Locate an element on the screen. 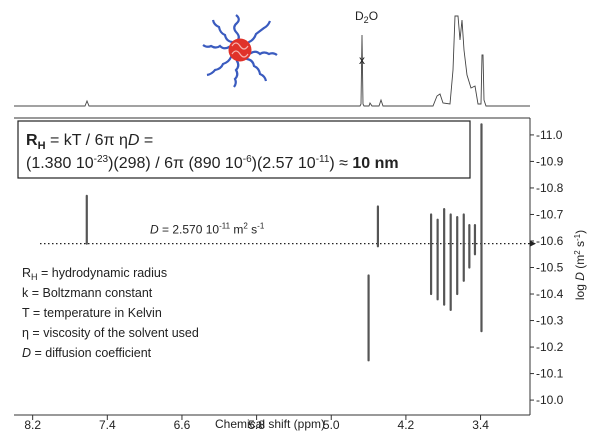  solvent-label: D2O is located at coordinates (366, 17).